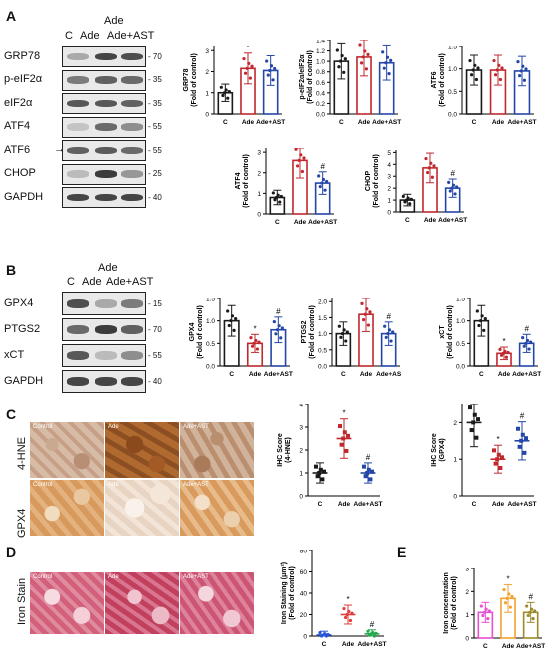 Image resolution: width=550 pixels, height=668 pixels. I want to click on chart-ihc_4hne: 0 1 2 3 4 IHC Score (4-HNE) C * Ade # Ade+AST, so click(330, 456).